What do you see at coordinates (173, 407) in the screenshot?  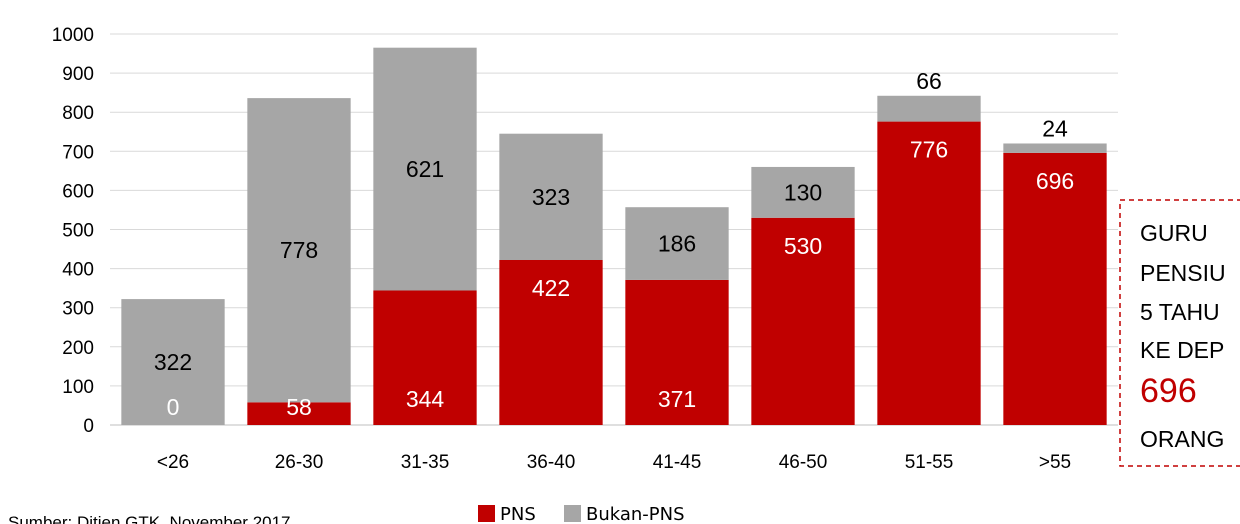 I see `data-label: 0` at bounding box center [173, 407].